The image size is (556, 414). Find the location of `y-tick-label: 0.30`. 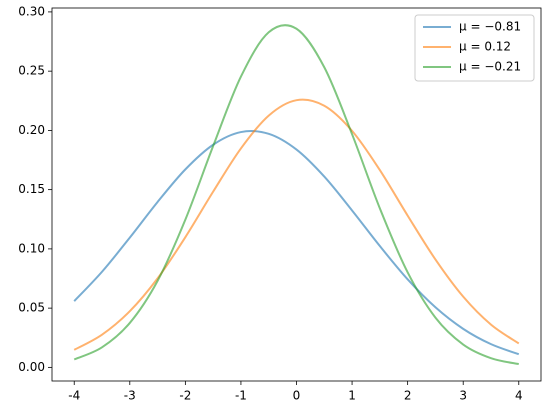

y-tick-label: 0.30 is located at coordinates (31, 11).